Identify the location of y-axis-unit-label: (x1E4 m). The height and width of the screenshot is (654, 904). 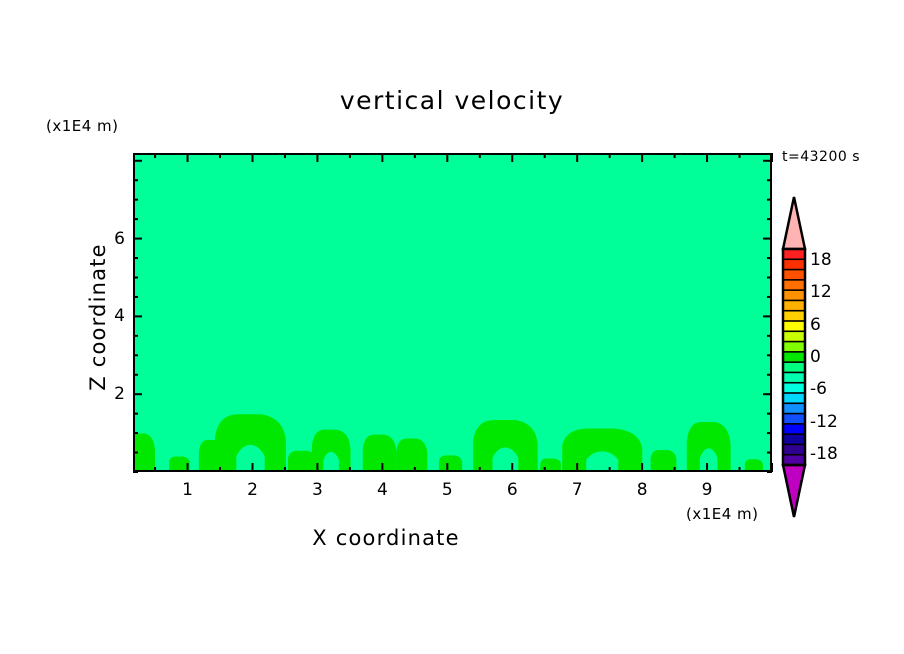
(82, 126).